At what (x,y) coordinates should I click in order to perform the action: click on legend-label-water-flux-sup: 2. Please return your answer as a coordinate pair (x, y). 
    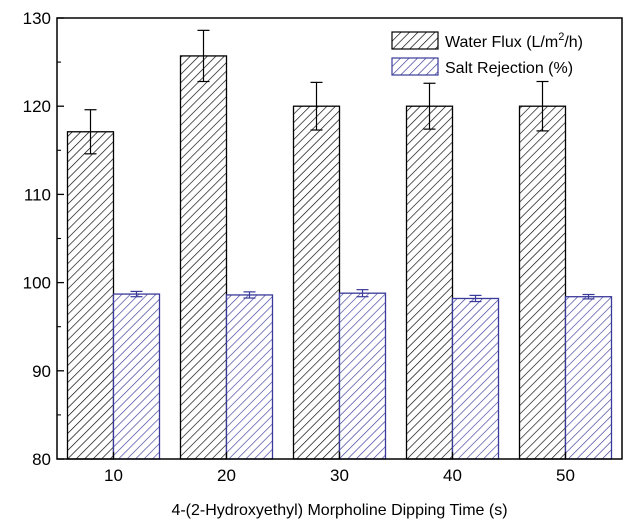
    Looking at the image, I should click on (561, 37).